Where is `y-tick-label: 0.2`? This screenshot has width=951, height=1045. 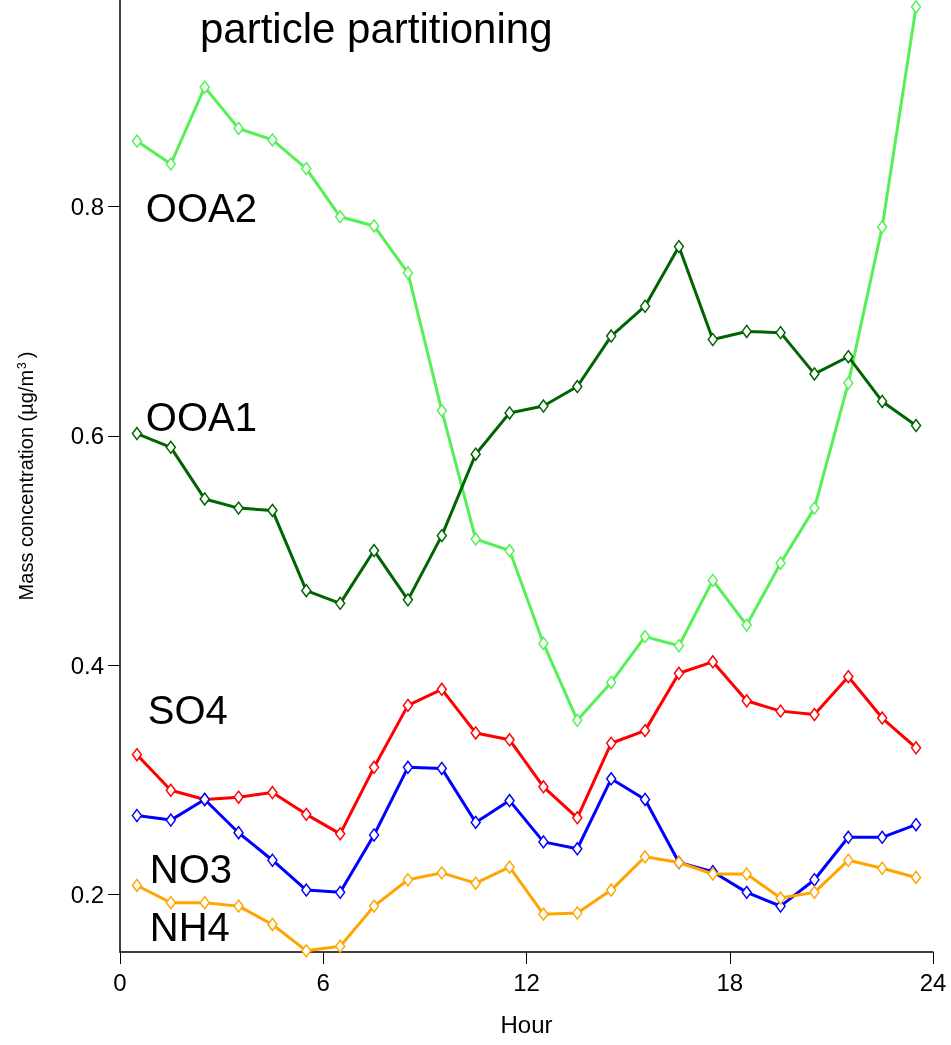
y-tick-label: 0.2 is located at coordinates (87, 895).